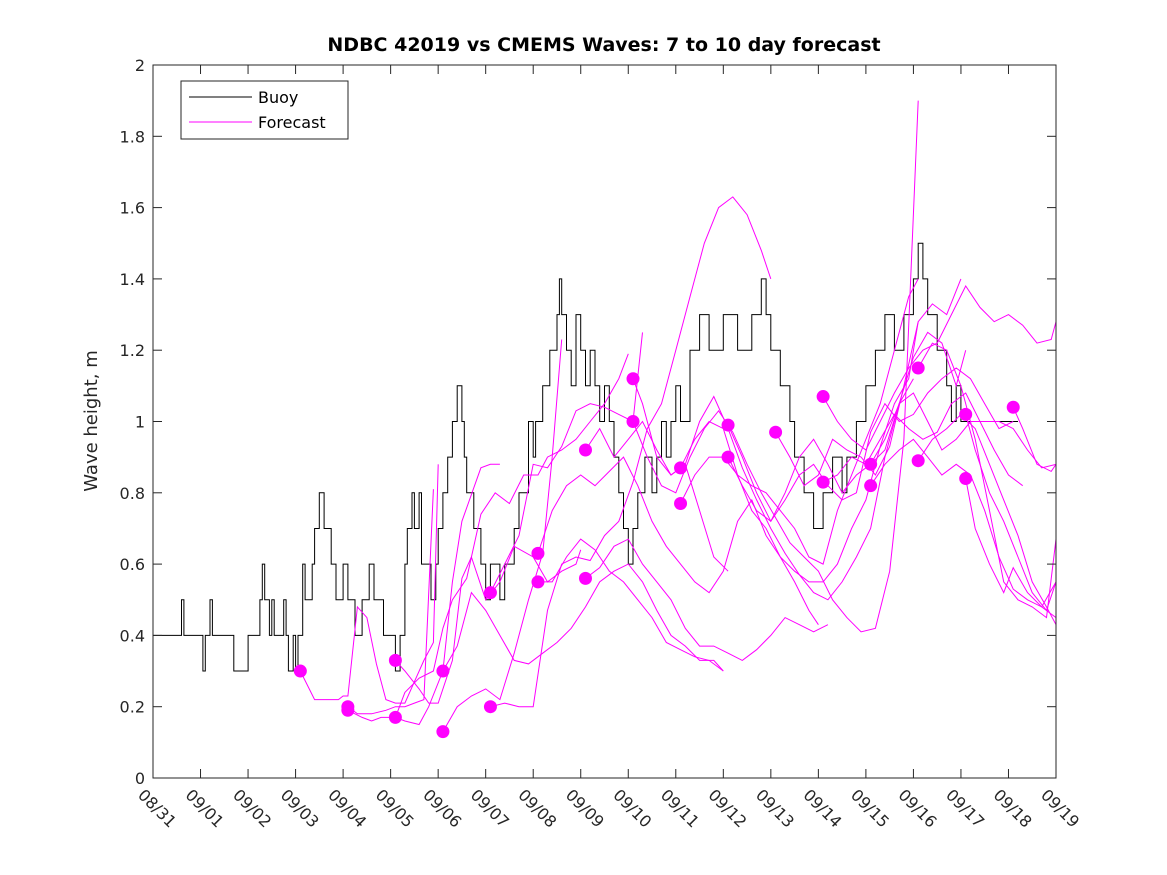 The width and height of the screenshot is (1167, 875). What do you see at coordinates (132, 208) in the screenshot?
I see `y-tick-label: 1.6` at bounding box center [132, 208].